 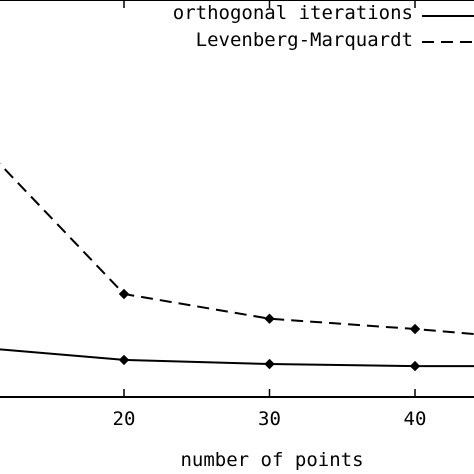 I want to click on x-tick-label: 20, so click(x=124, y=419).